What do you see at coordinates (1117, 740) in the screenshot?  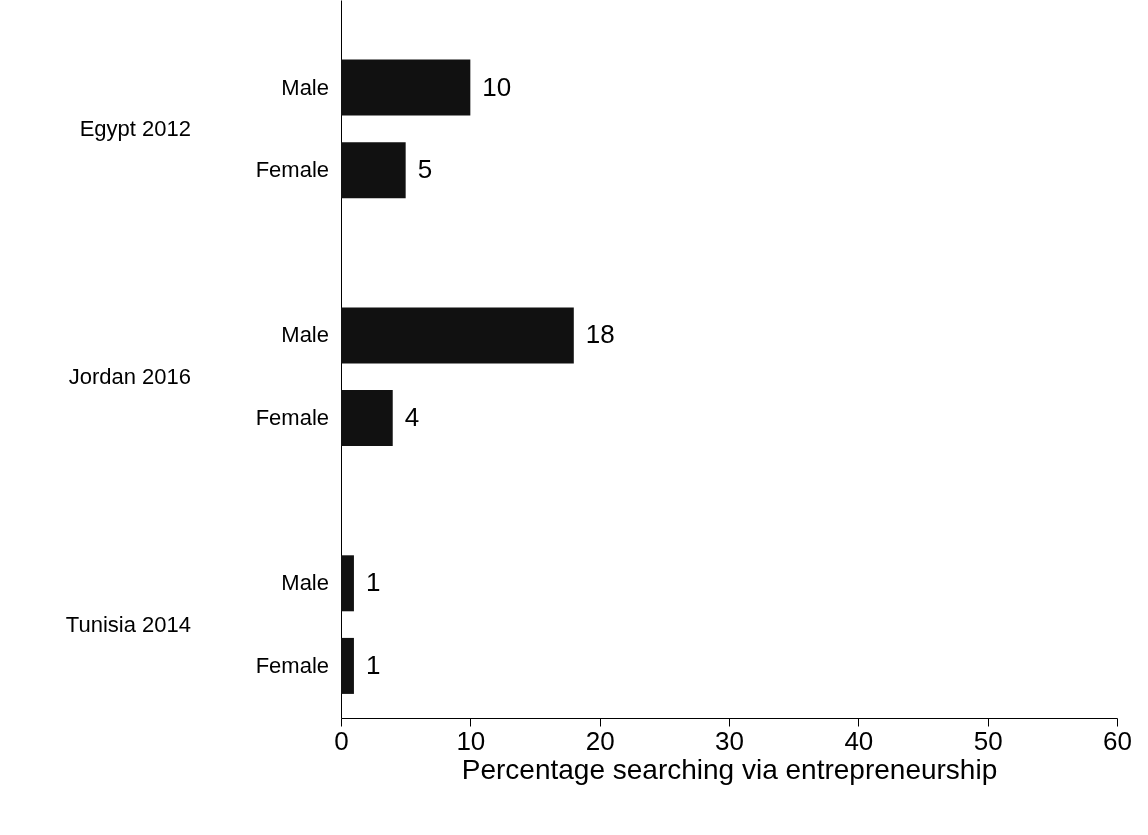 I see `x-tick-label: 60` at bounding box center [1117, 740].